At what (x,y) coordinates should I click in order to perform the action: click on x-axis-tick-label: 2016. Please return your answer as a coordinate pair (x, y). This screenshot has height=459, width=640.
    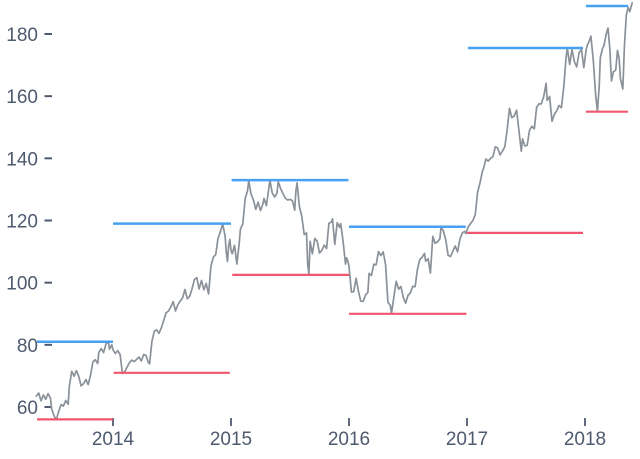
    Looking at the image, I should click on (349, 439).